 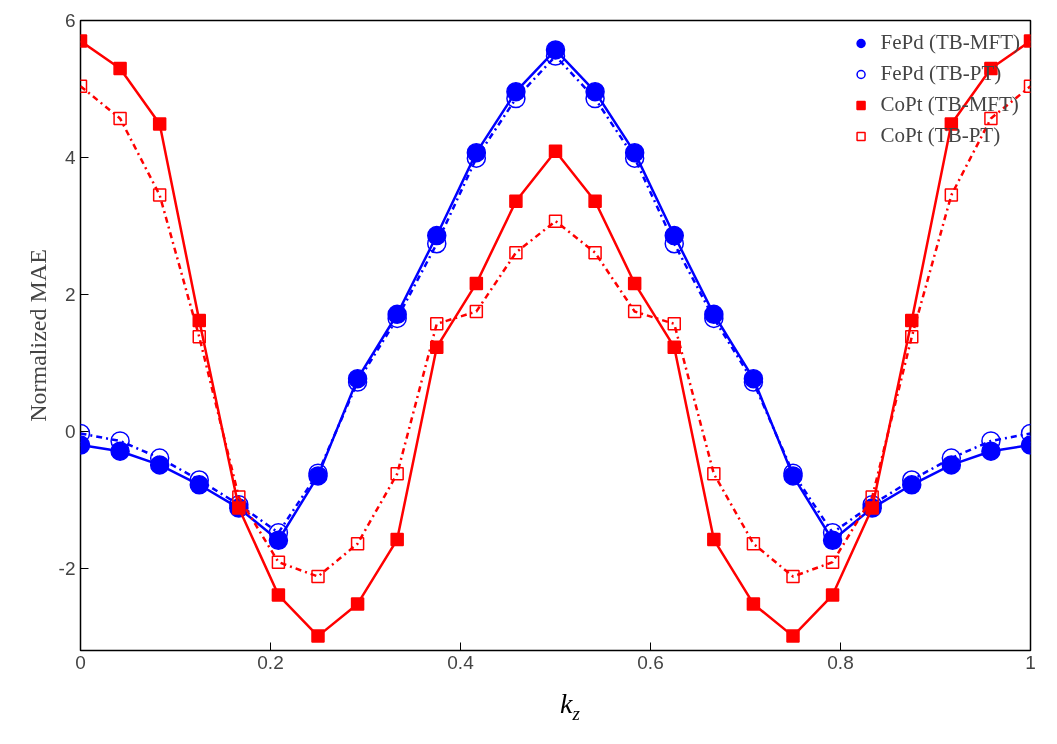 I want to click on x-tick-label: 0.8, so click(x=840, y=662).